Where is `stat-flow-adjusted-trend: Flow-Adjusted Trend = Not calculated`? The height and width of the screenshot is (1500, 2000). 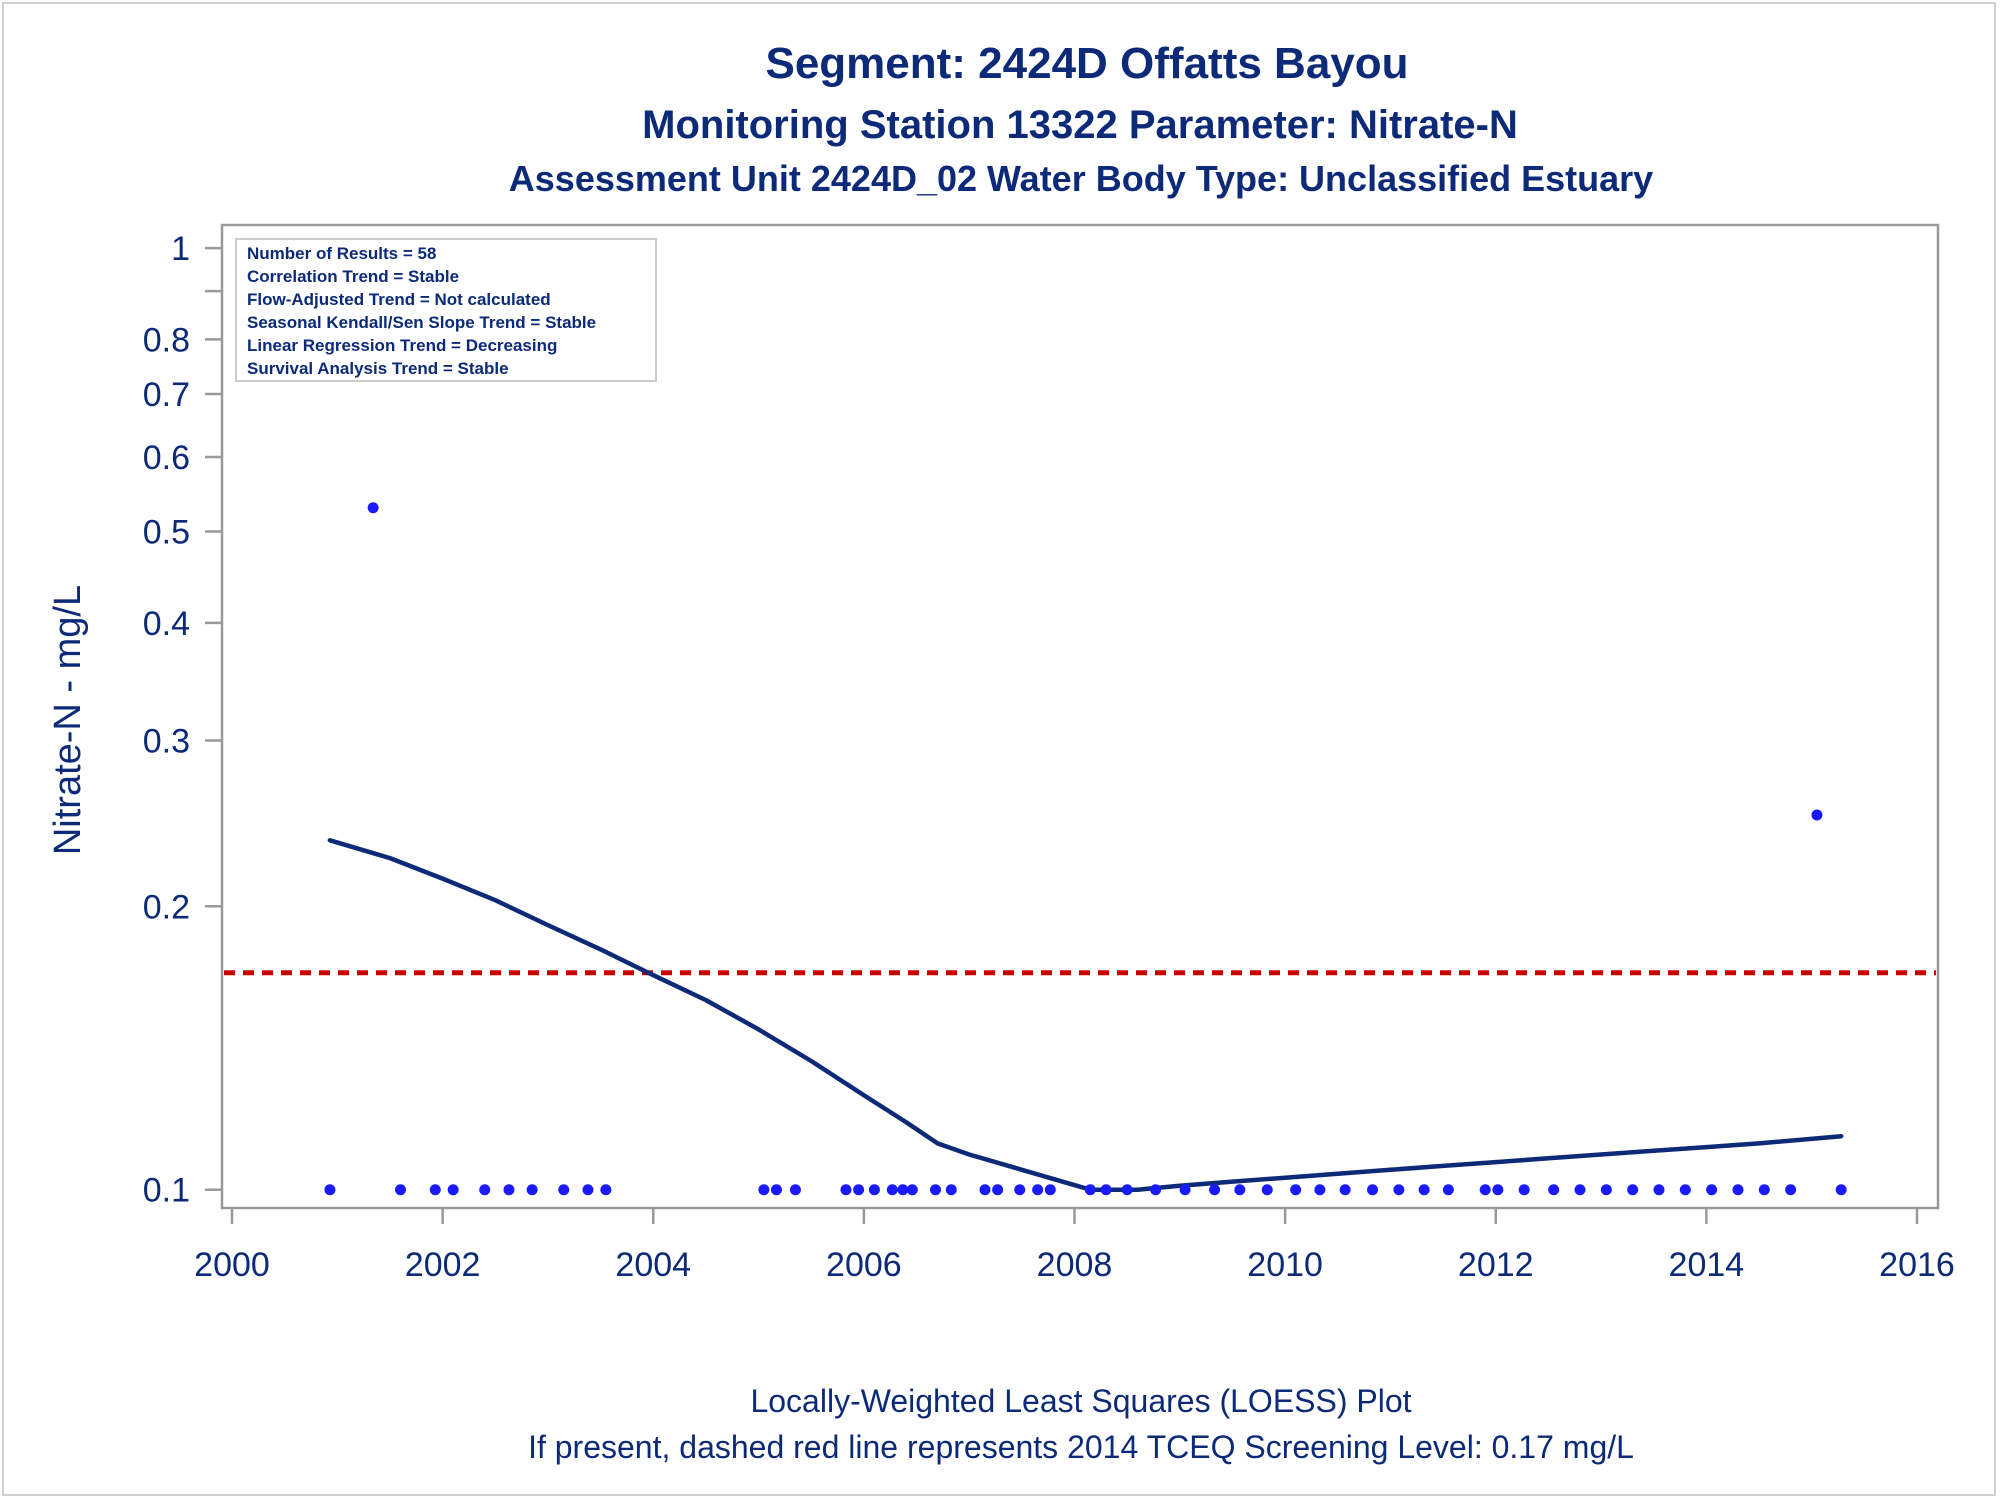
stat-flow-adjusted-trend: Flow-Adjusted Trend = Not calculated is located at coordinates (399, 299).